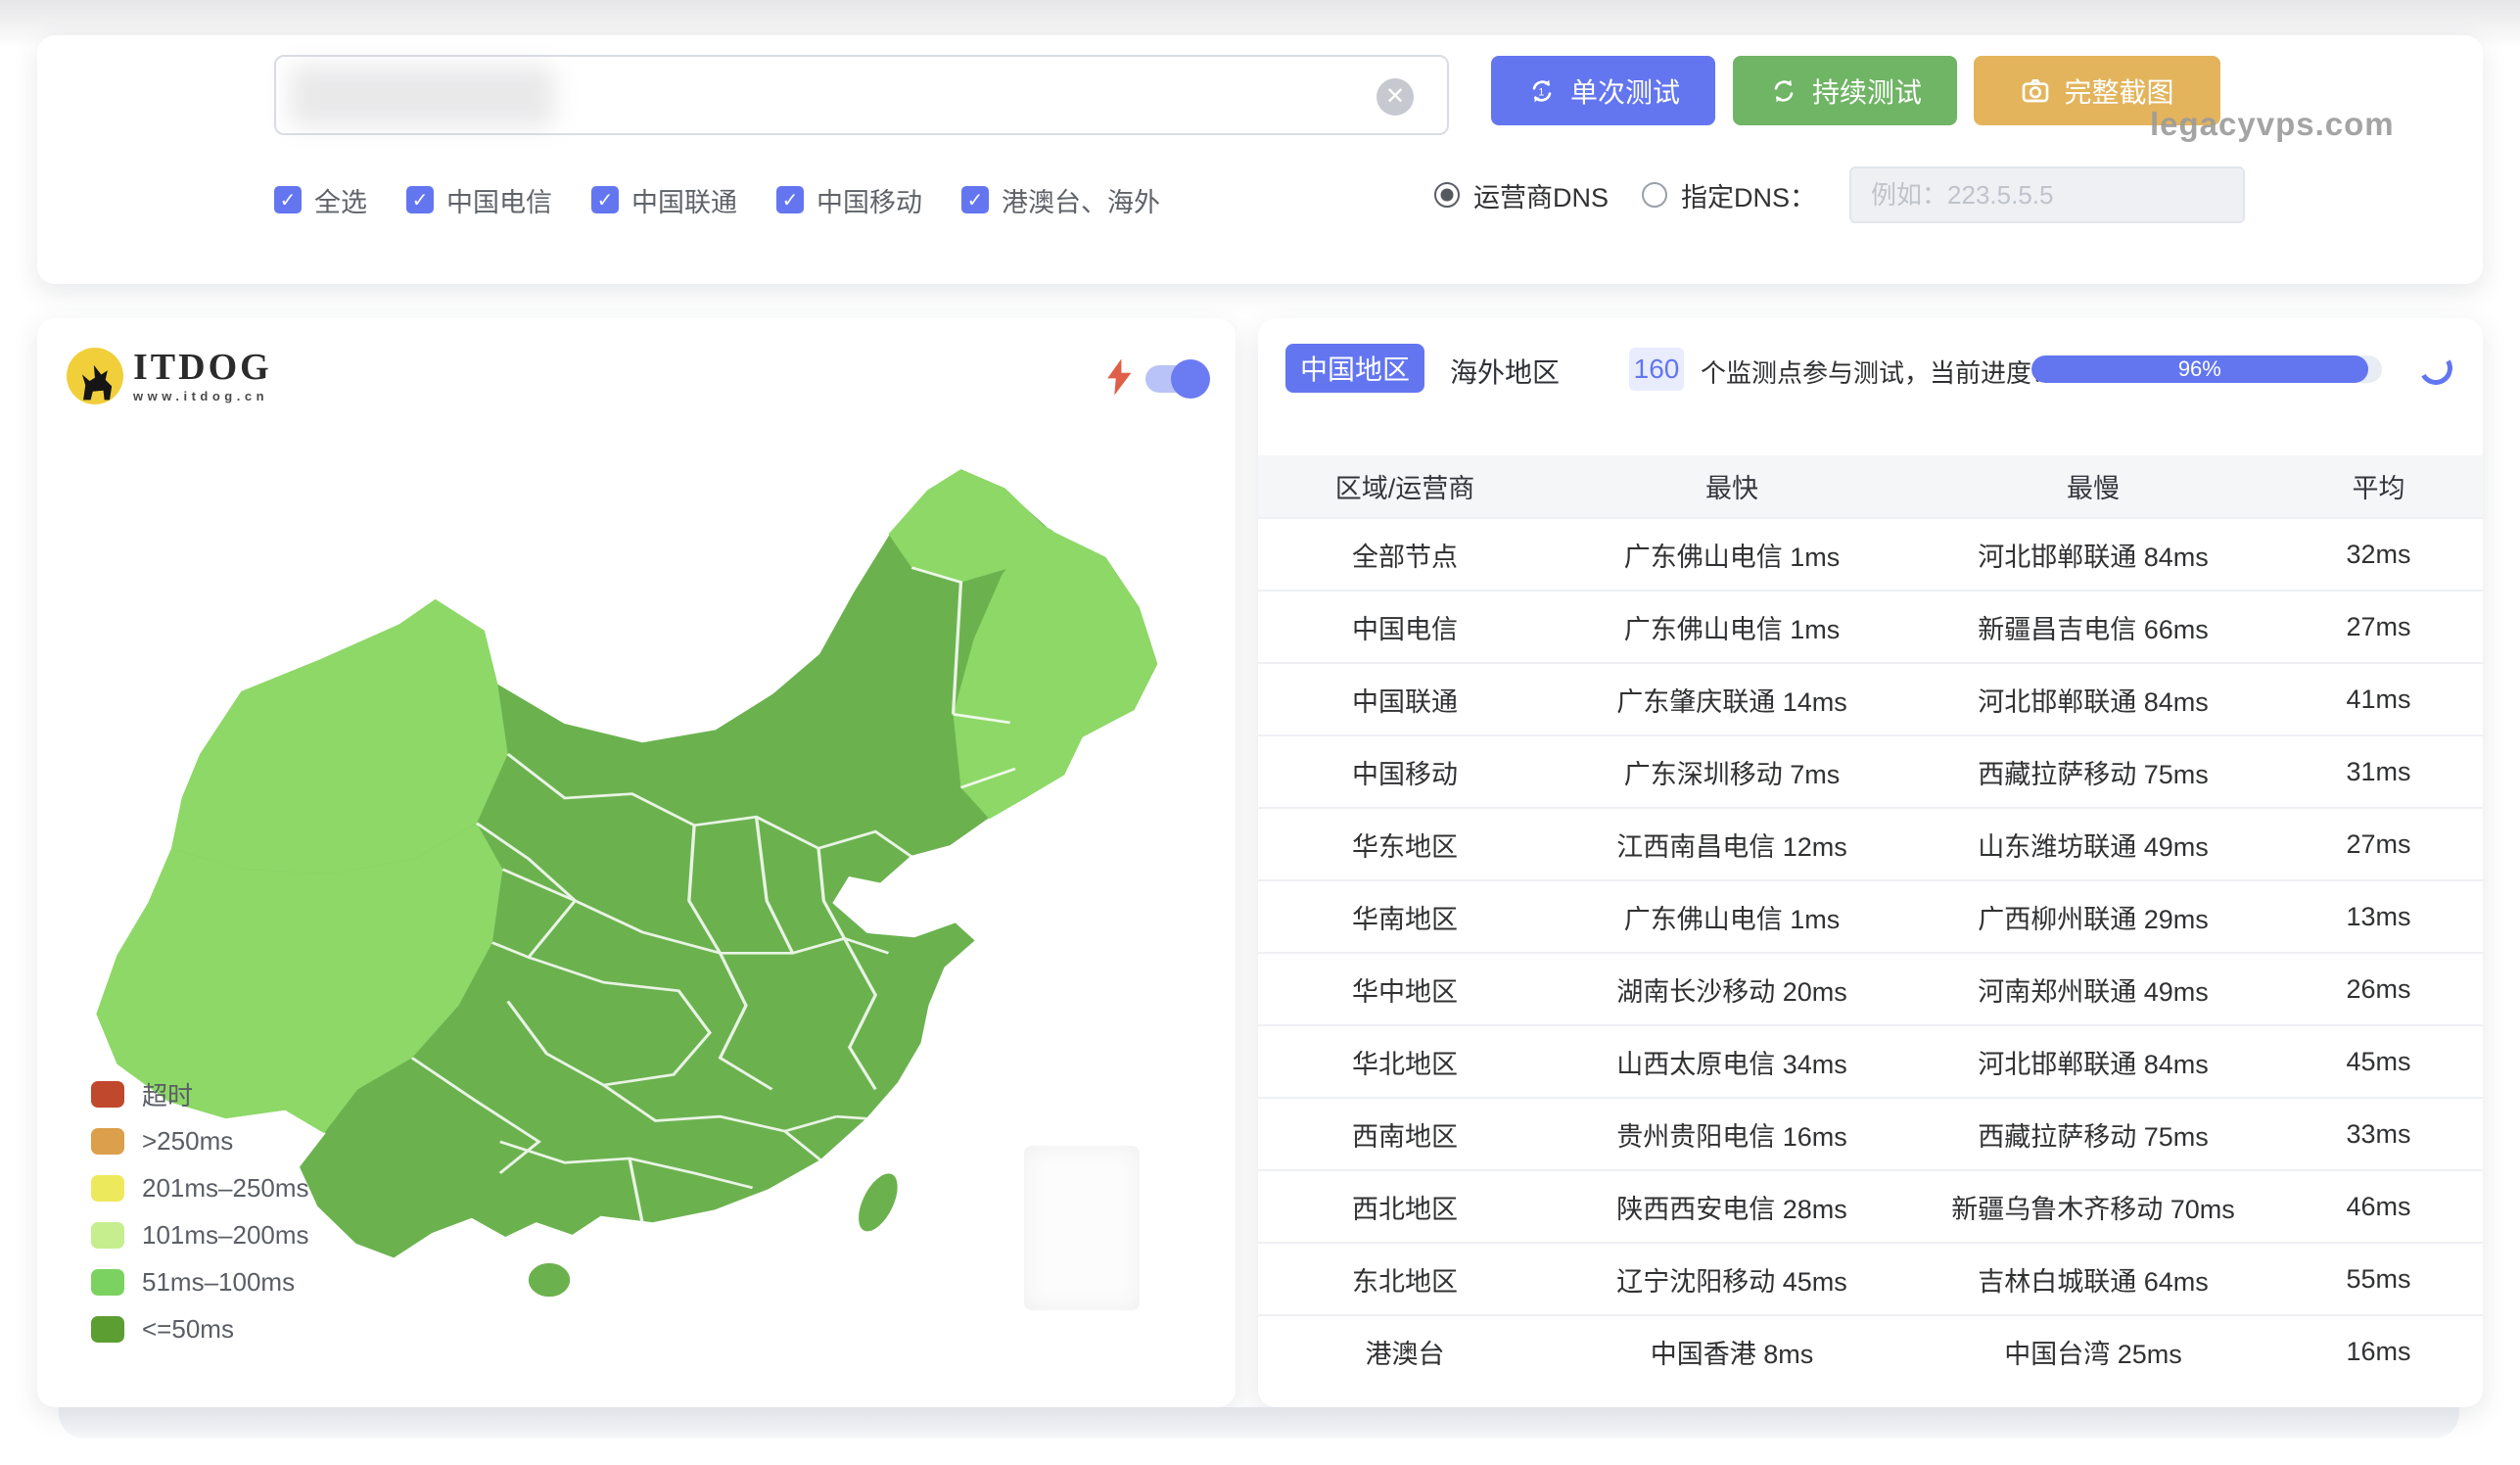 Image resolution: width=2520 pixels, height=1465 pixels. I want to click on page-bottom-edge, so click(1259, 1423).